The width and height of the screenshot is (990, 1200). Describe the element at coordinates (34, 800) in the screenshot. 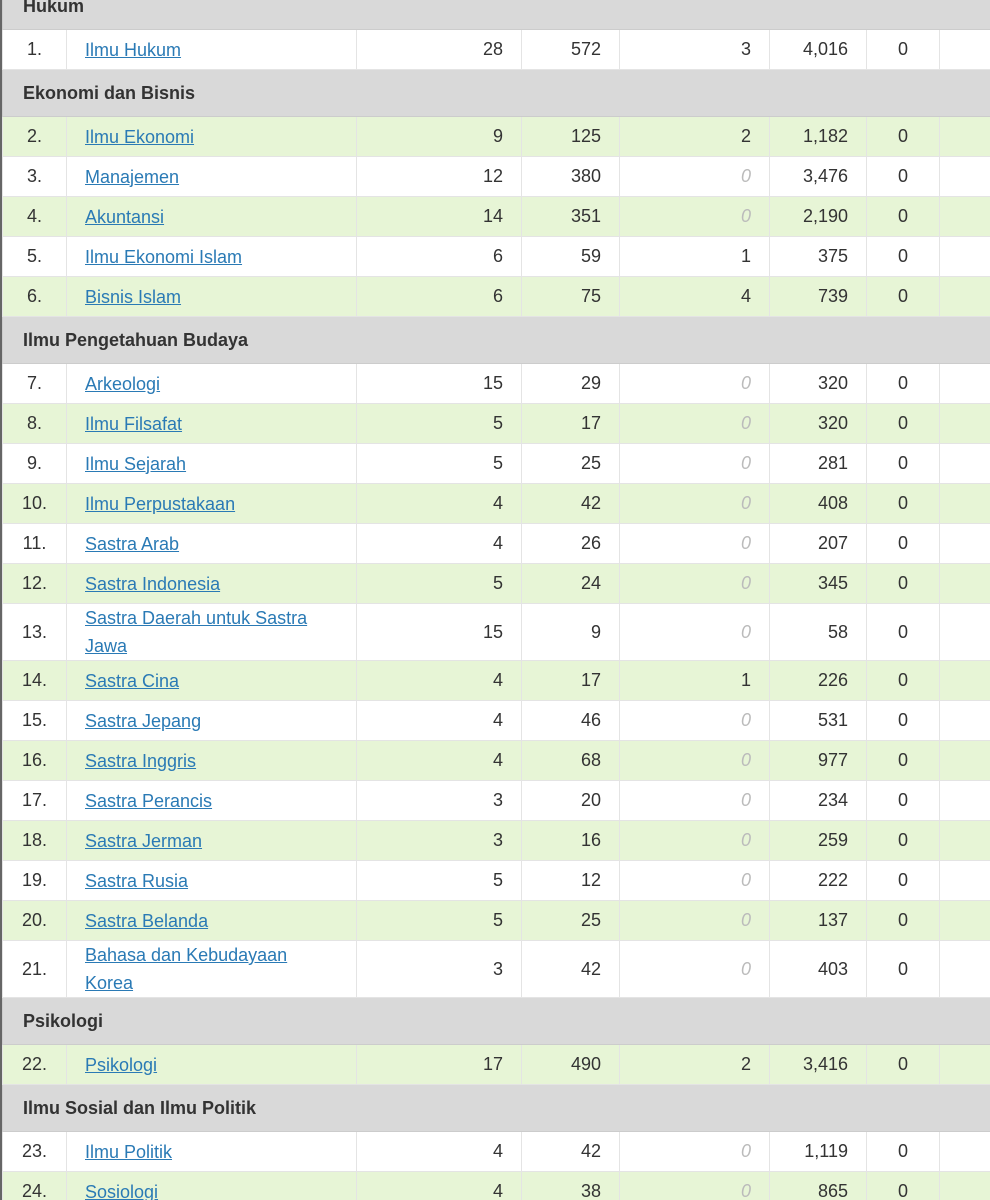

I see `row-number: 17.` at that location.